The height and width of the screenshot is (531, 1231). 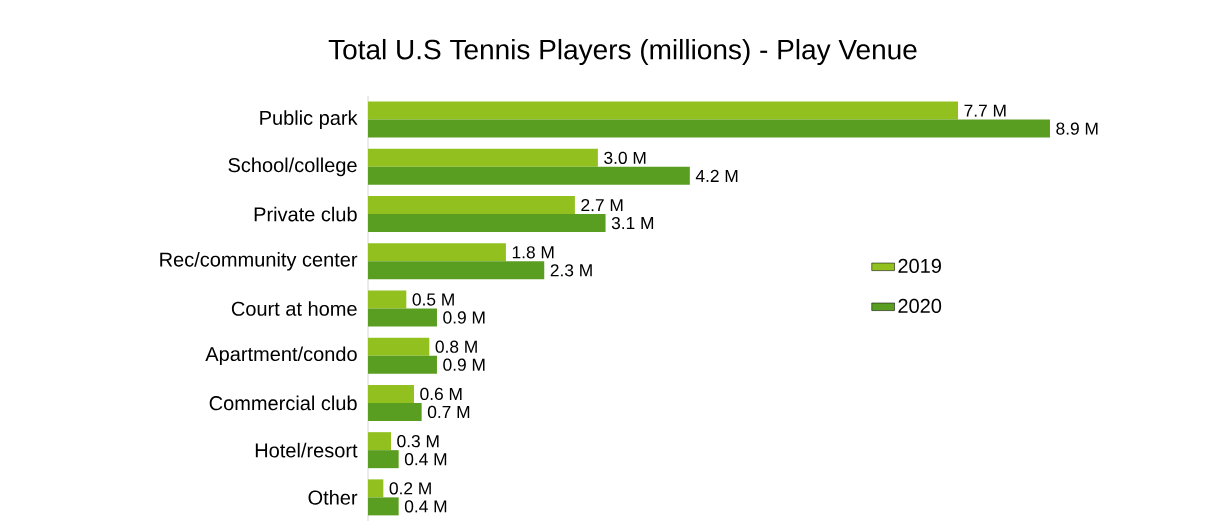 What do you see at coordinates (309, 119) in the screenshot?
I see `y-tick-label: Public park` at bounding box center [309, 119].